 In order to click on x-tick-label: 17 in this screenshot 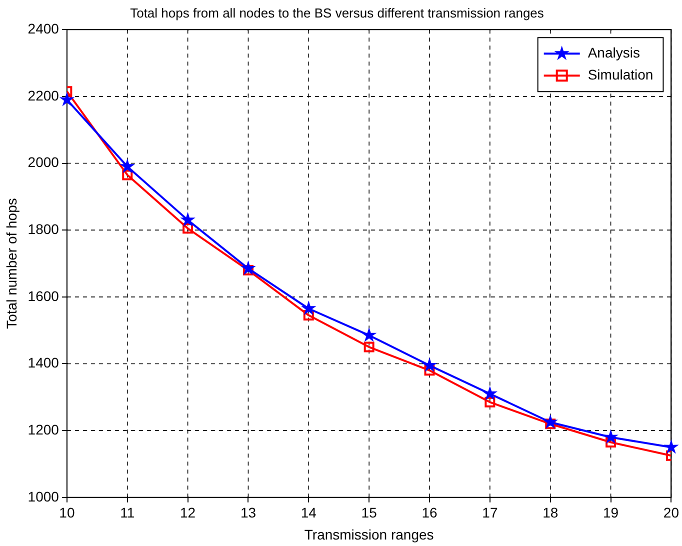, I will do `click(490, 512)`.